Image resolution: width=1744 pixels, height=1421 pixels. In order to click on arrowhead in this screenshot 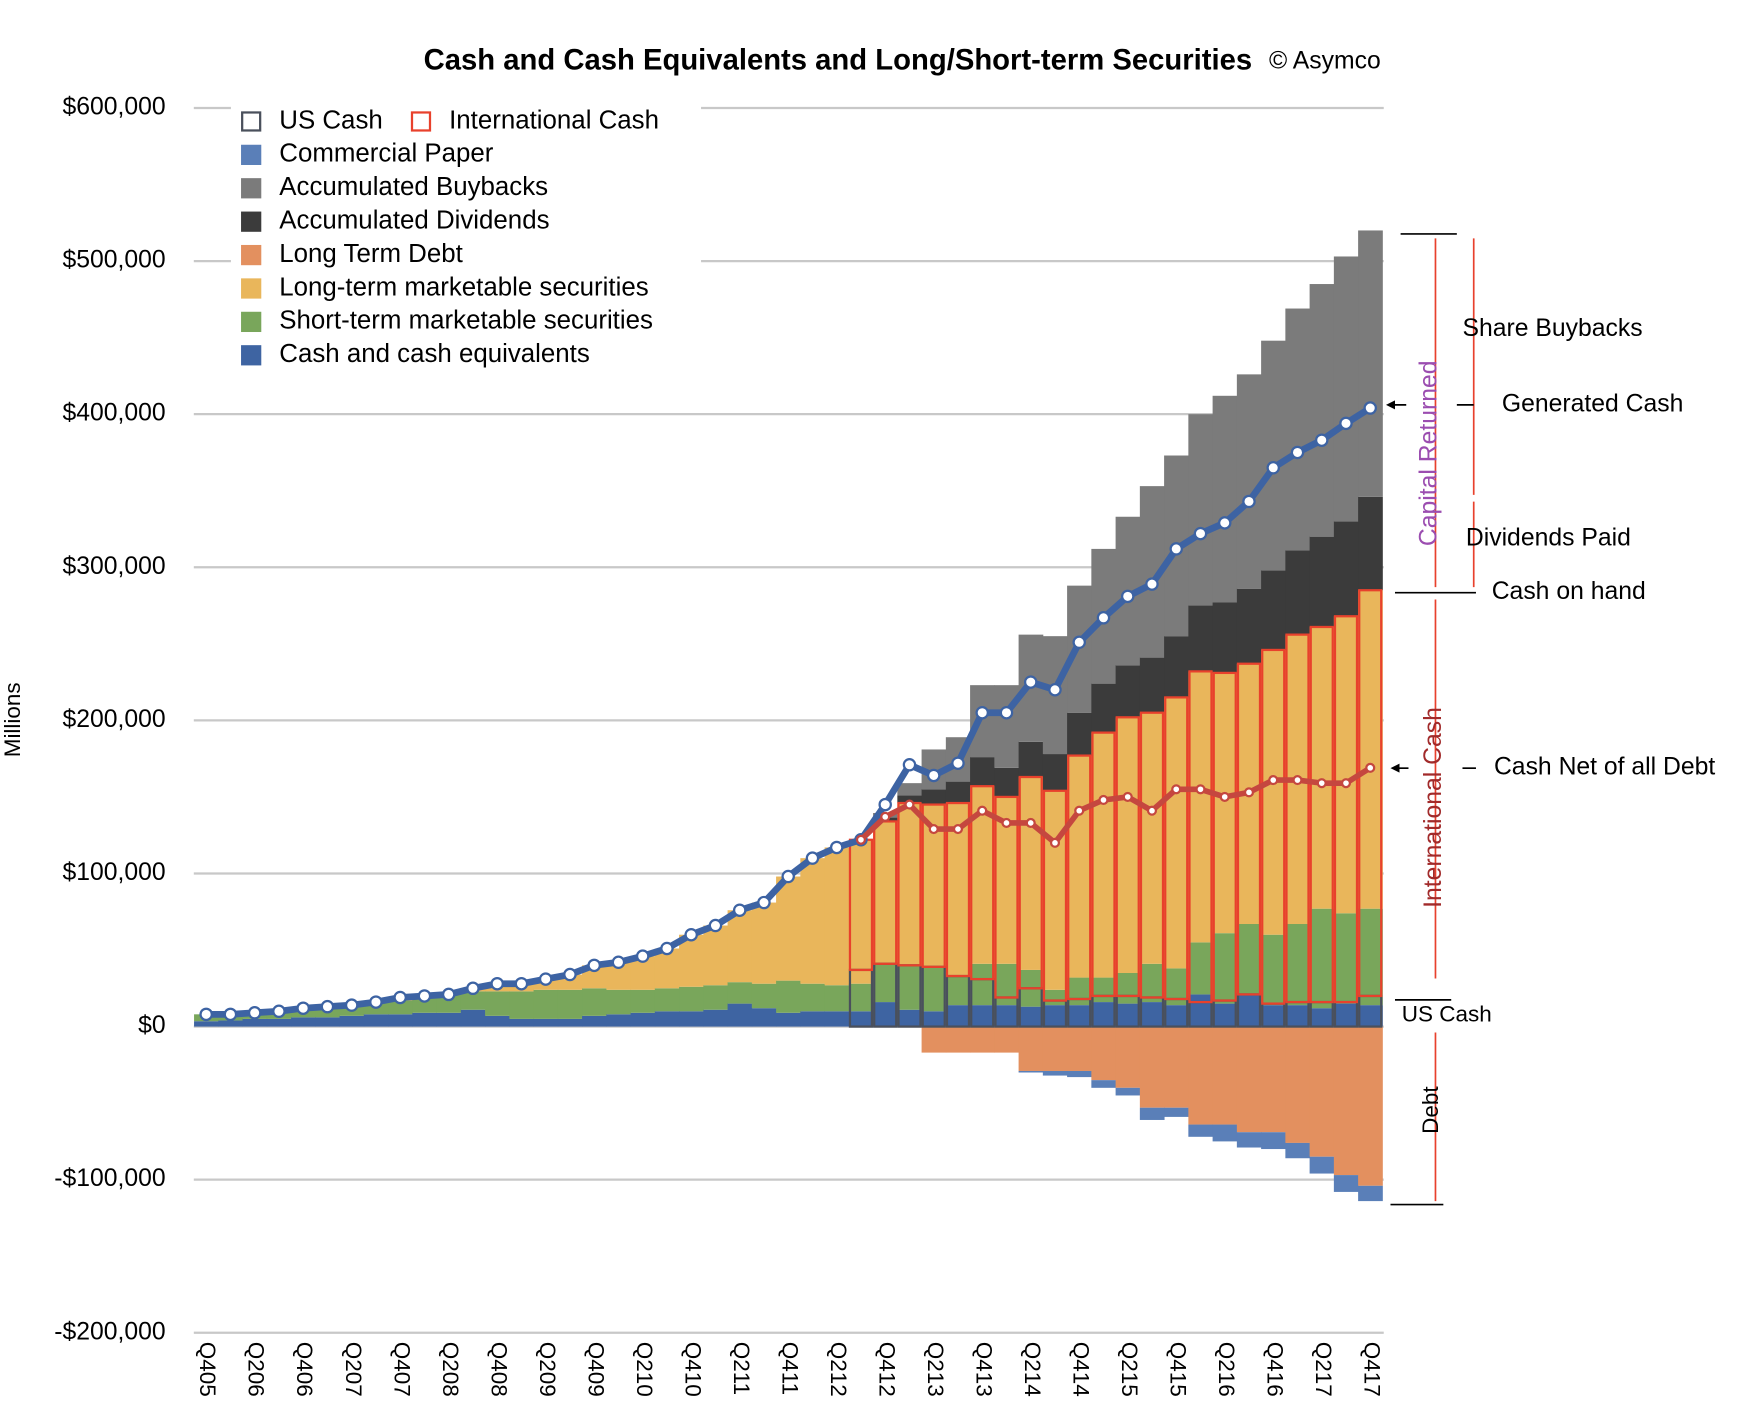, I will do `click(1392, 586)`.